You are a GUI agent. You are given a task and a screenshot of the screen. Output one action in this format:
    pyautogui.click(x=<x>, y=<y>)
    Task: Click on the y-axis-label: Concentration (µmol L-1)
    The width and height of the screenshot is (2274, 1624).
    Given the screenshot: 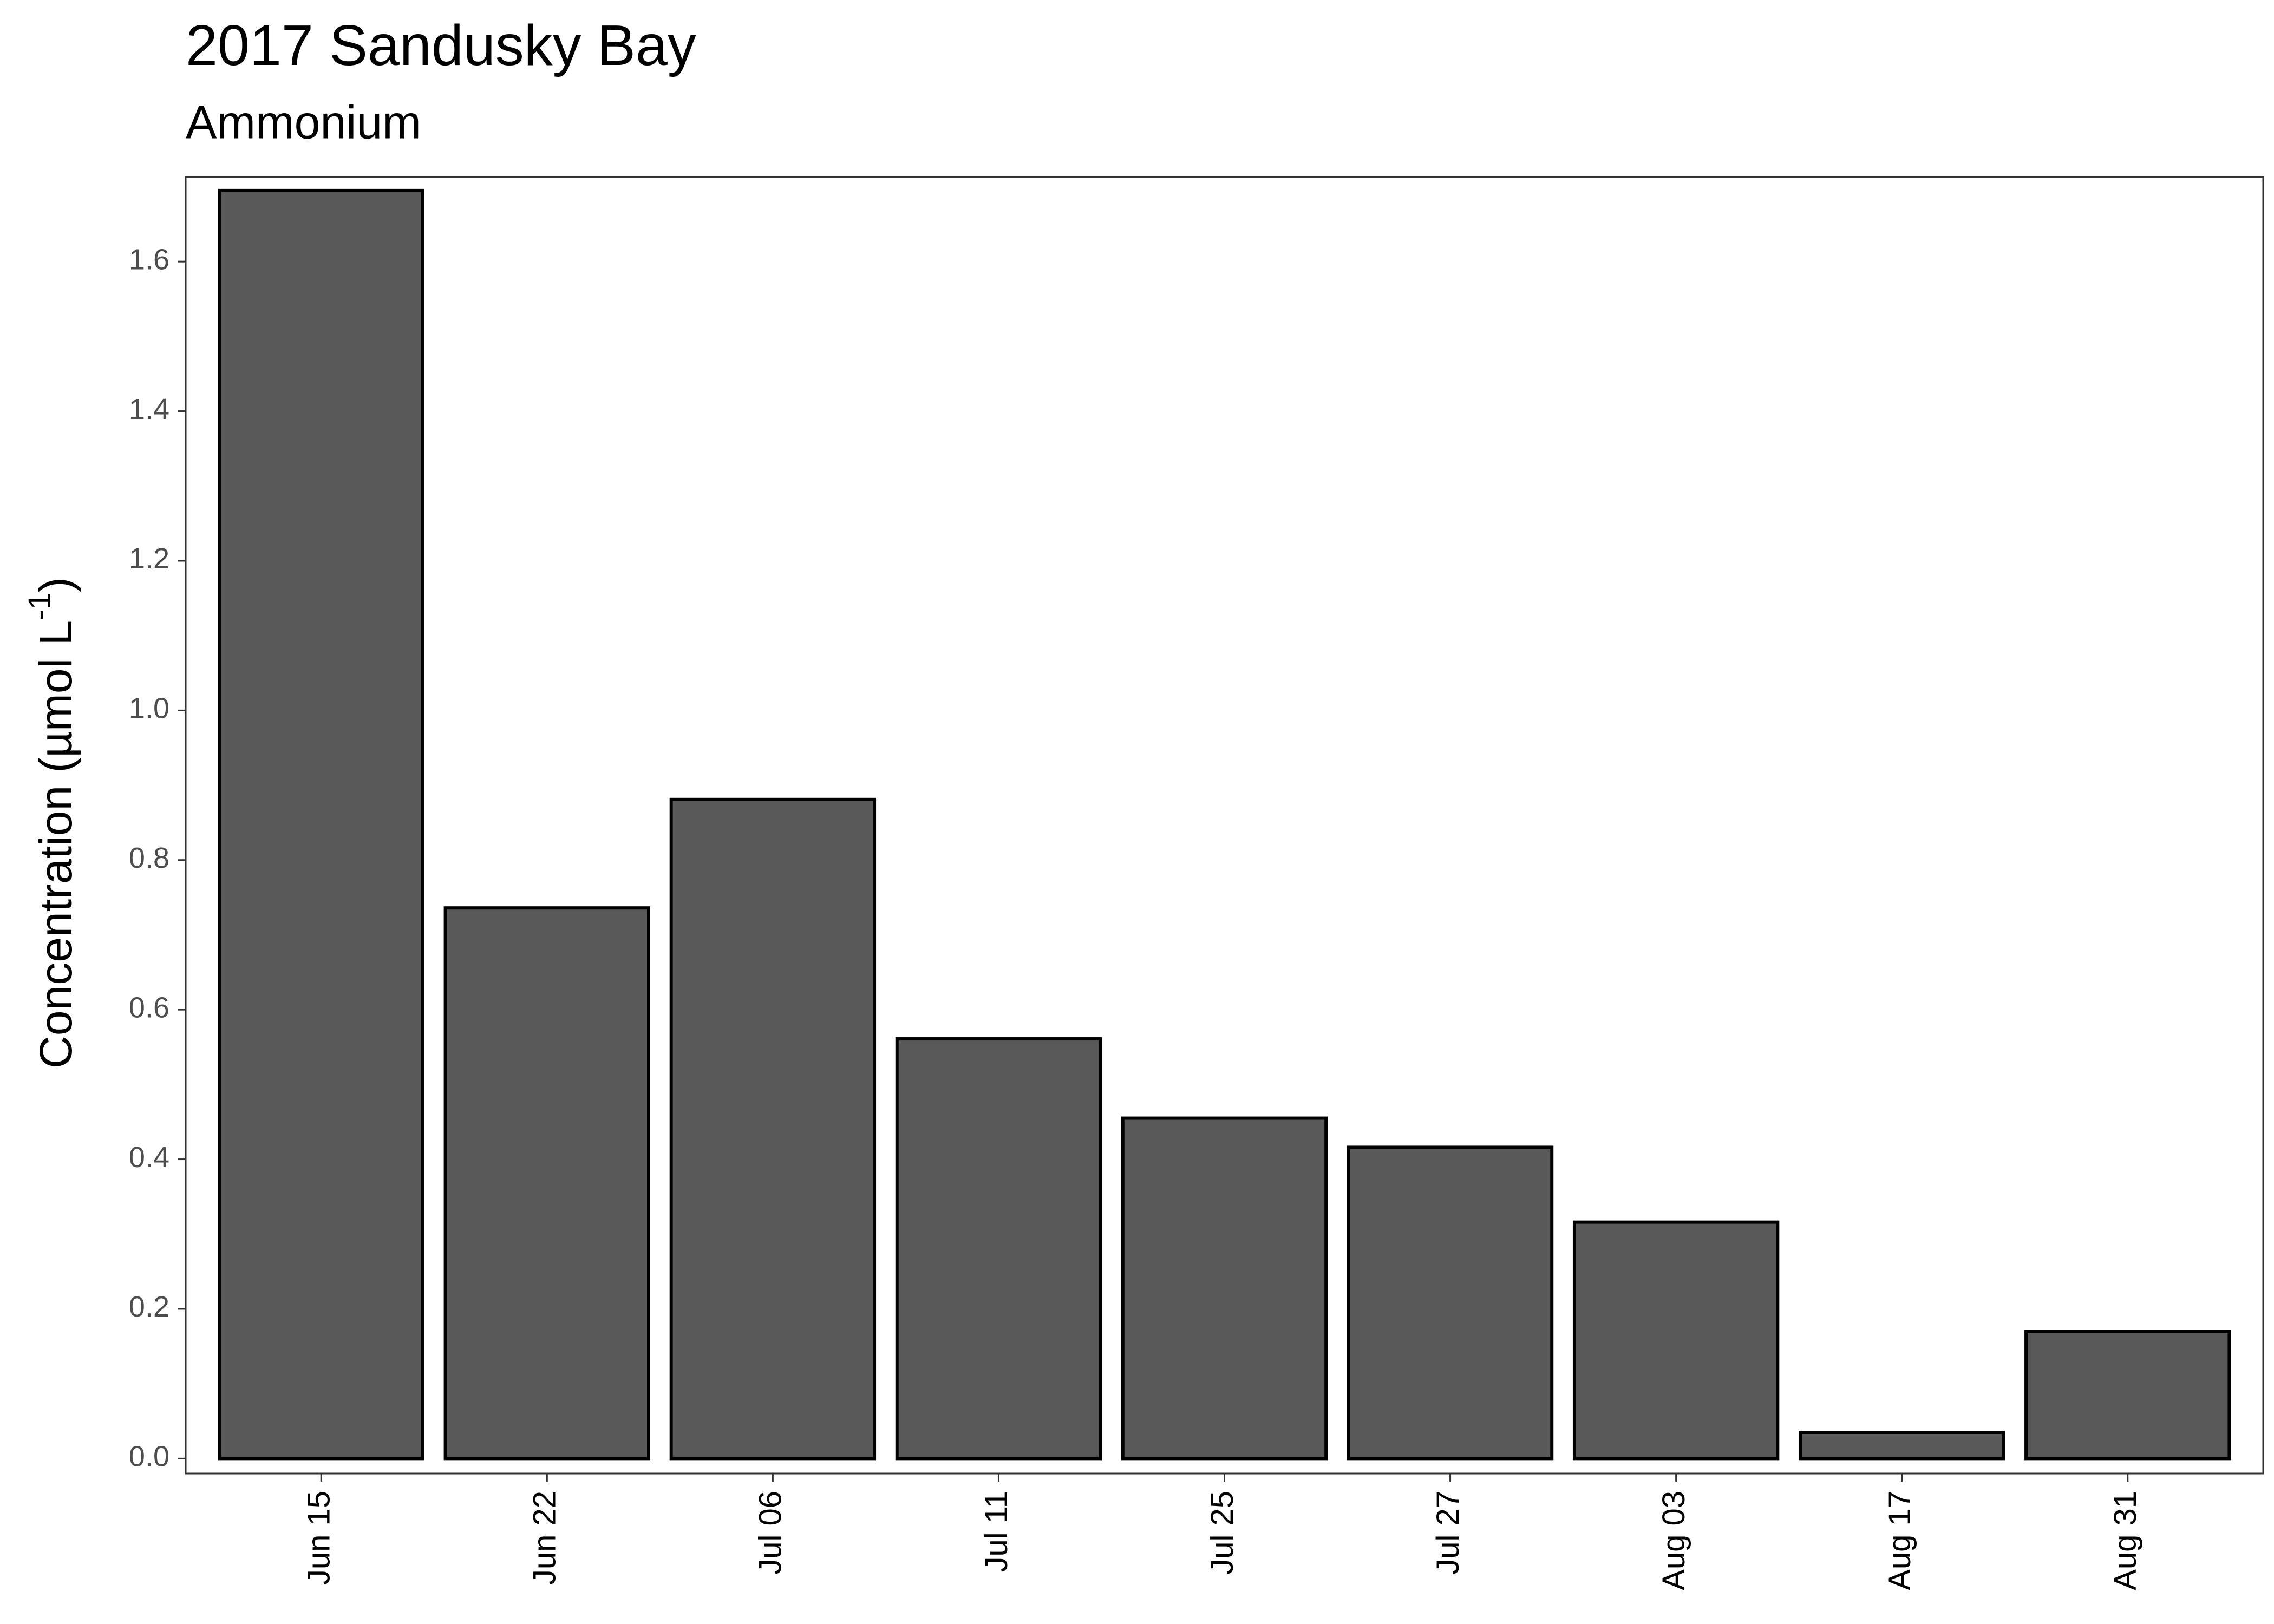 What is the action you would take?
    pyautogui.click(x=52, y=823)
    